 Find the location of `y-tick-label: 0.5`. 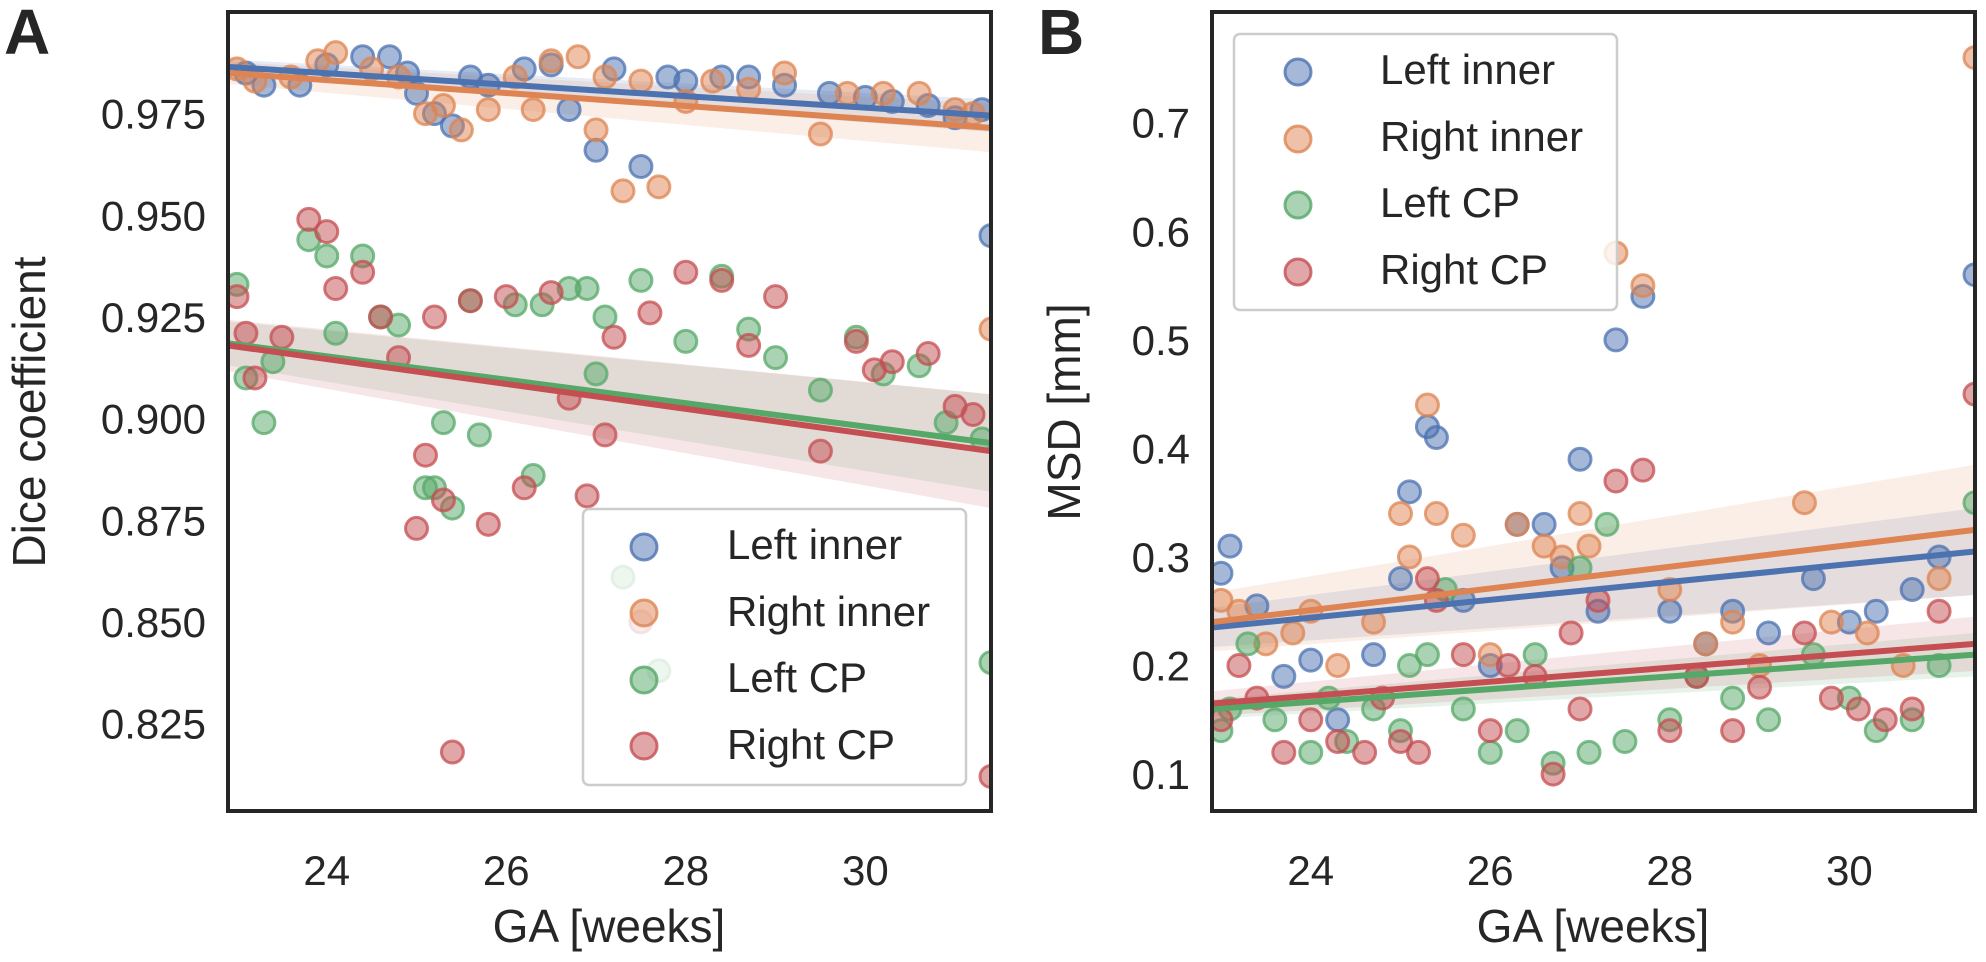

y-tick-label: 0.5 is located at coordinates (1161, 340).